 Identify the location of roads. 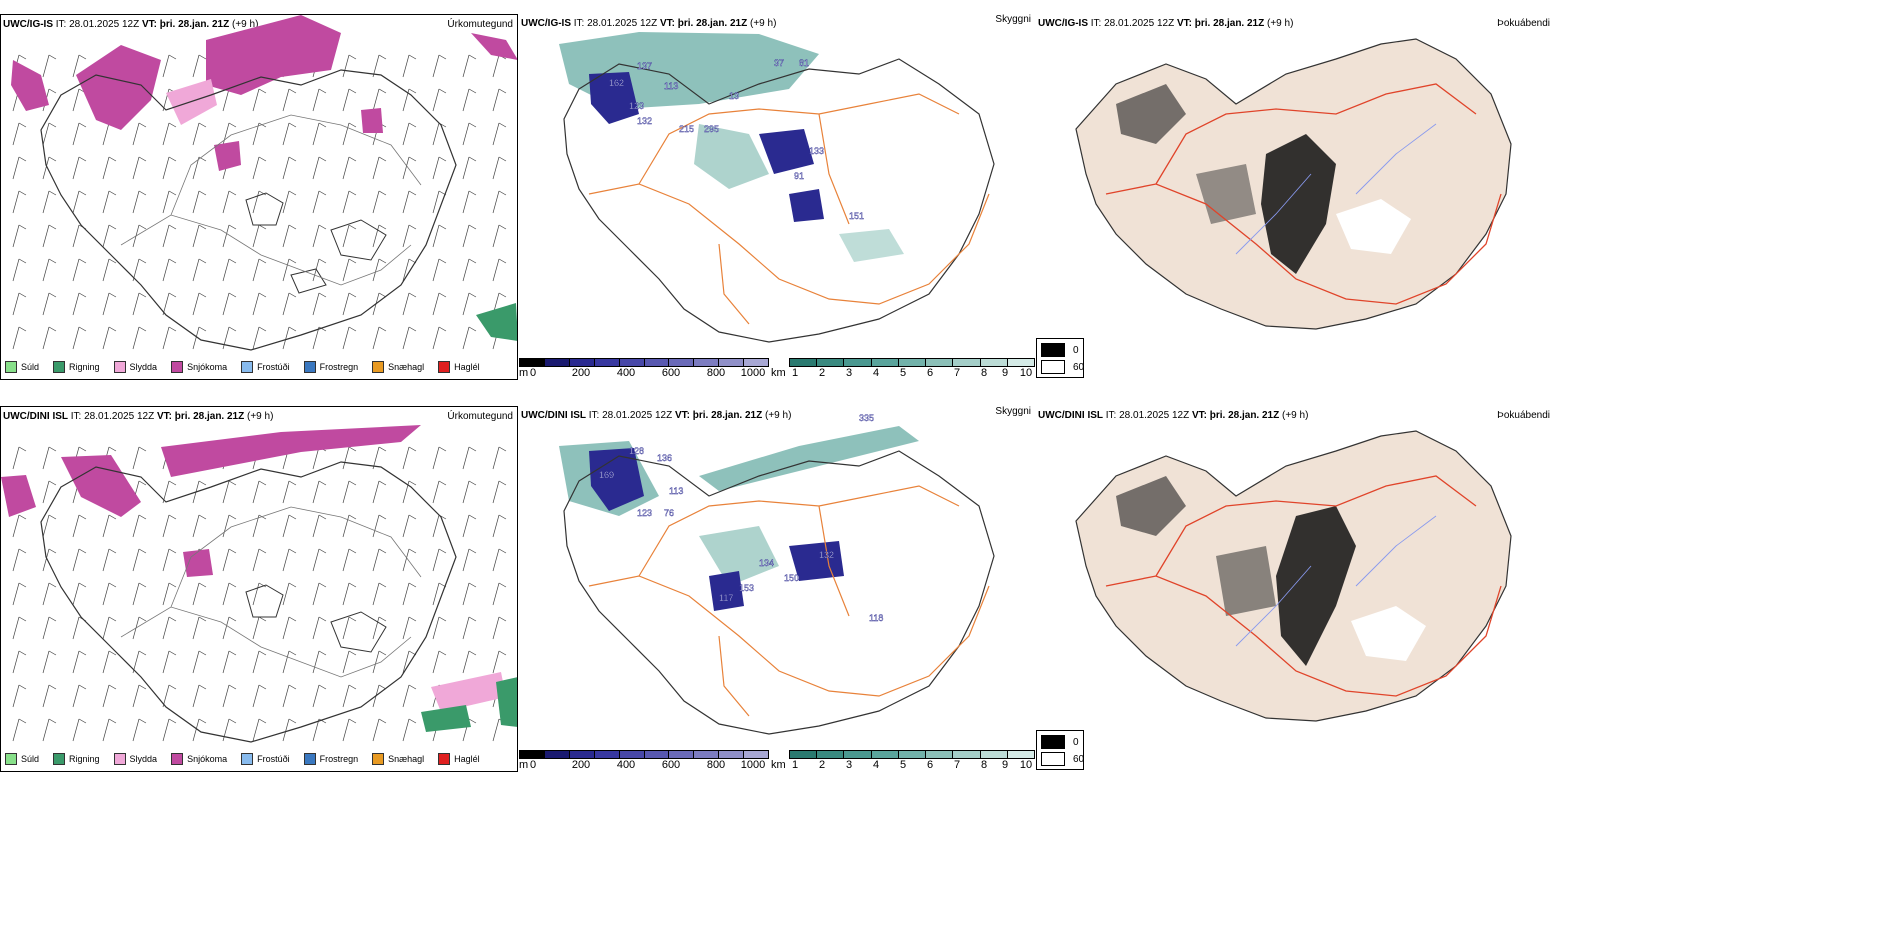
(271, 200).